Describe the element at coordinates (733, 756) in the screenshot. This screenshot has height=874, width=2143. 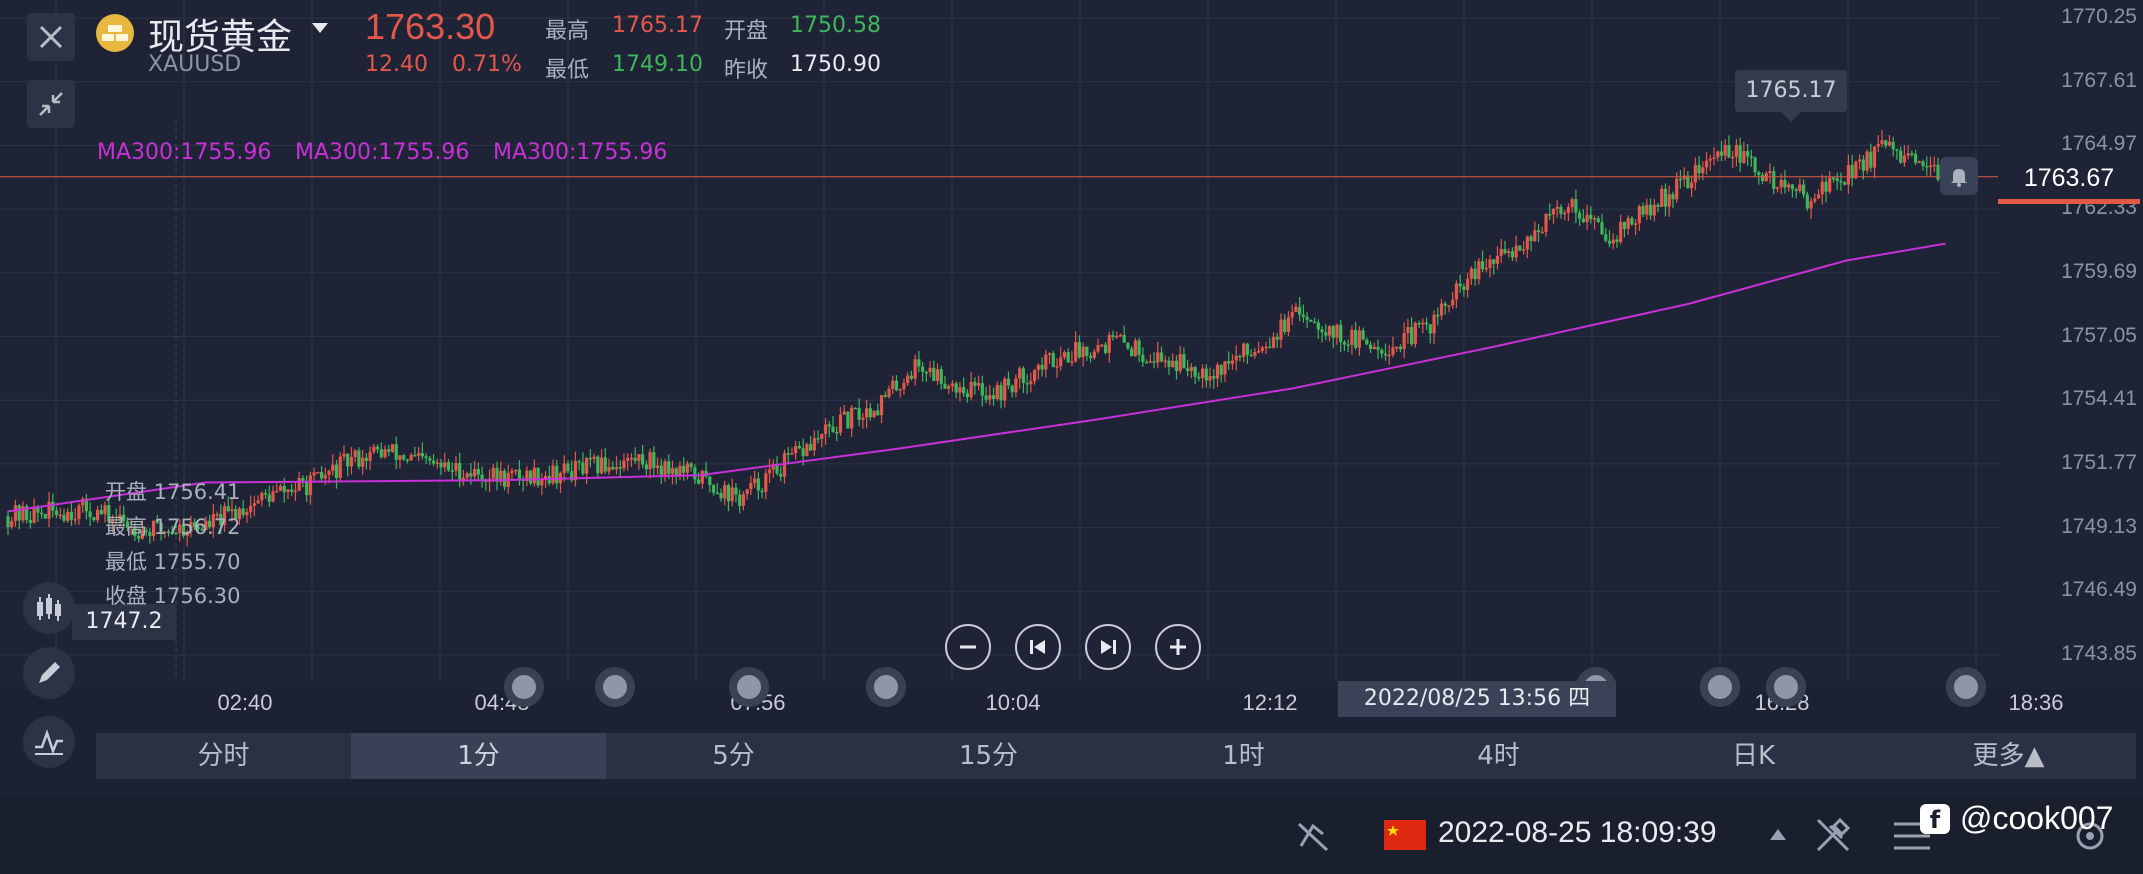
I see `tab-timeframe-5m: 5分` at that location.